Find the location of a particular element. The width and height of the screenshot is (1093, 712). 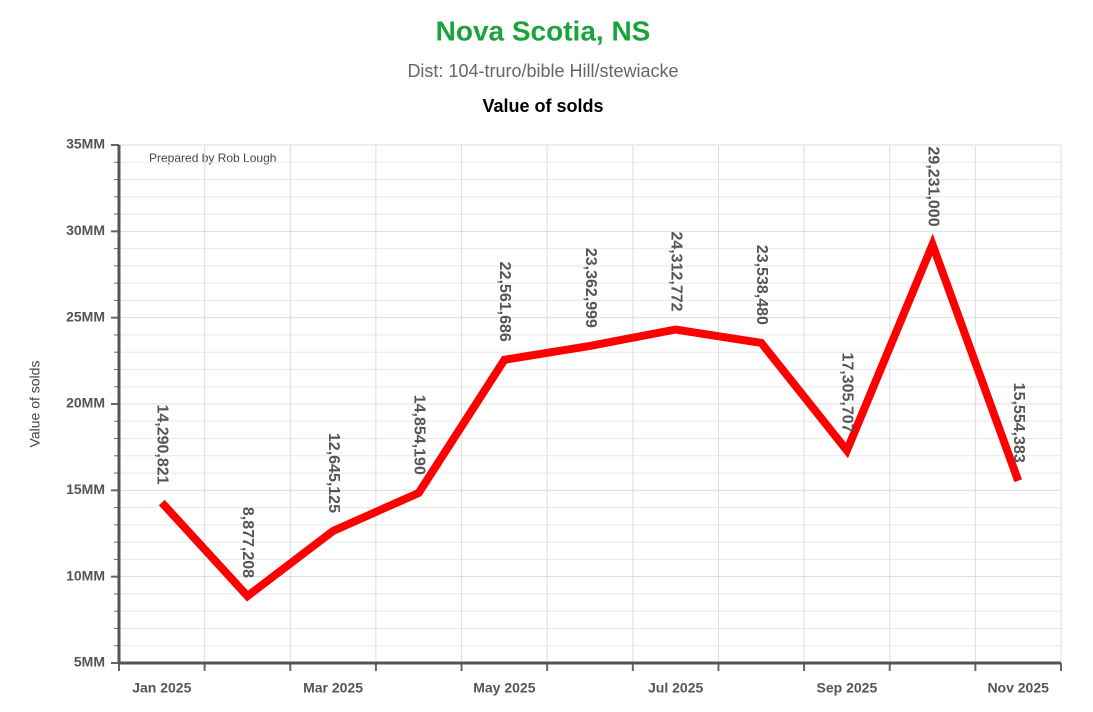

y-tick-label: 10MM is located at coordinates (85, 575).